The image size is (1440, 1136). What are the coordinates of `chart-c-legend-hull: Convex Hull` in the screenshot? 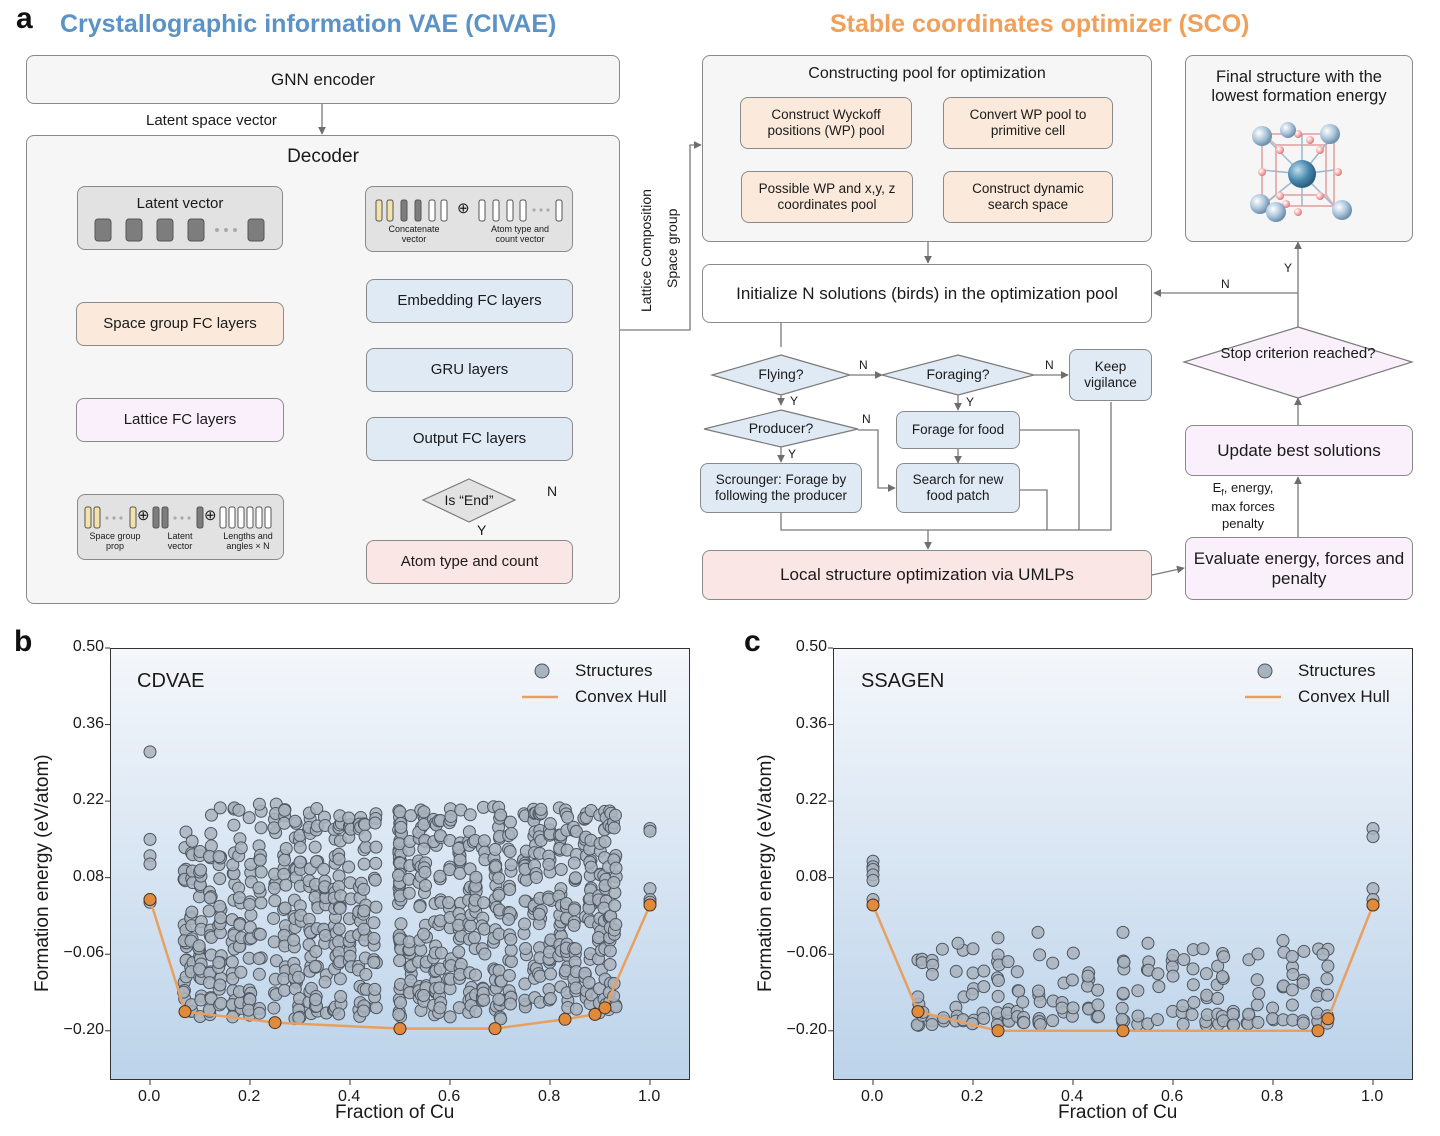 It's located at (1344, 696).